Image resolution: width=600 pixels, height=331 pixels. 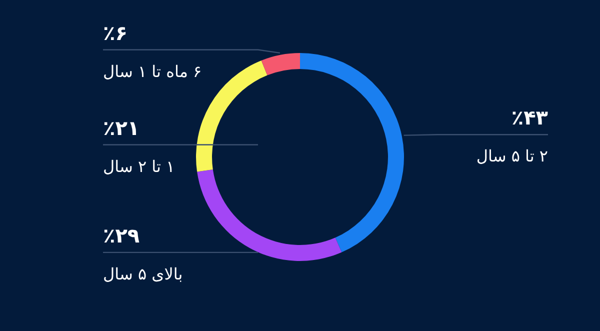 I want to click on data-label: ٪۲۹, so click(x=121, y=235).